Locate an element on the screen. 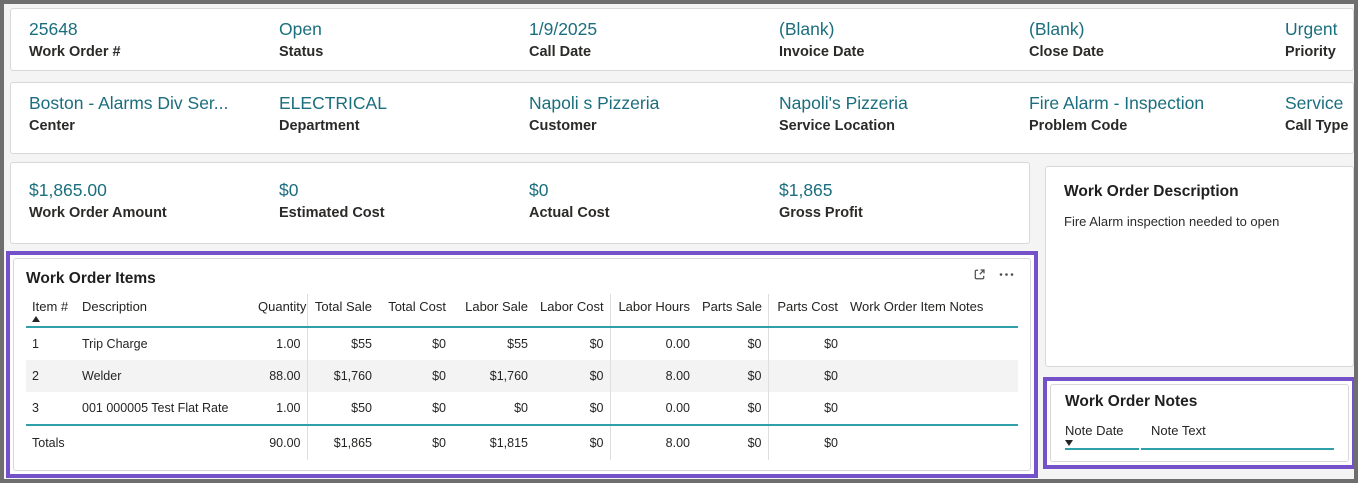 The width and height of the screenshot is (1358, 483). notes-table-underline is located at coordinates (1199, 449).